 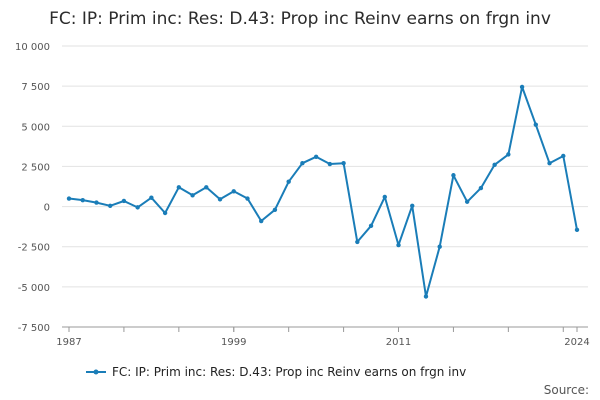 What do you see at coordinates (34, 248) in the screenshot?
I see `y-tick-label: -2 500` at bounding box center [34, 248].